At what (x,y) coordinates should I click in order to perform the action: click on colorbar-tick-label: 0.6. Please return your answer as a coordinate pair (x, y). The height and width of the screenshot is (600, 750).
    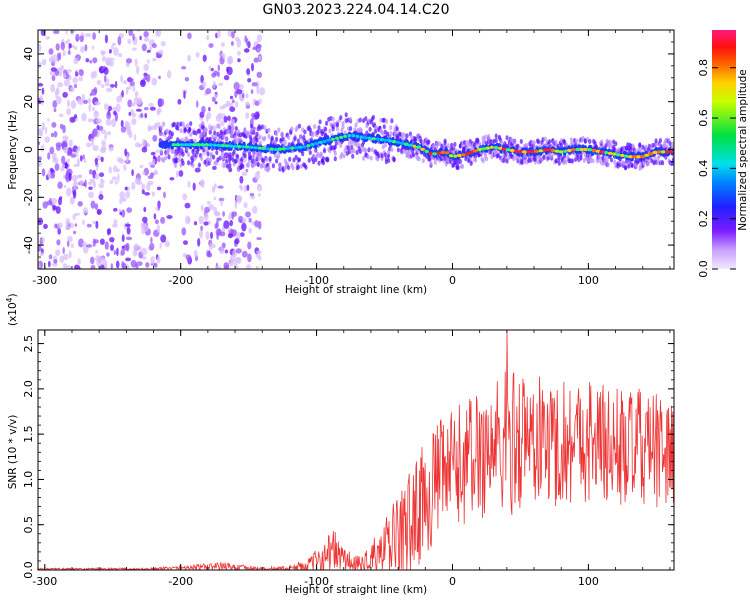
    Looking at the image, I should click on (703, 118).